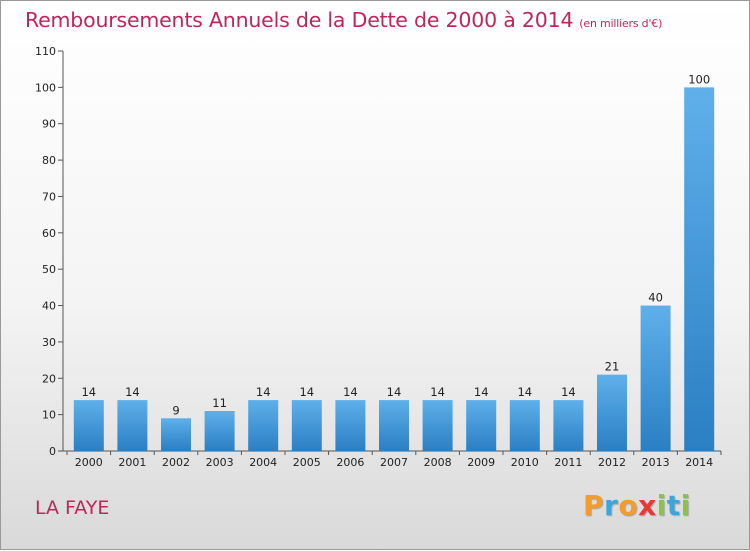 The width and height of the screenshot is (750, 551). What do you see at coordinates (220, 462) in the screenshot?
I see `x-tick-label: 2003` at bounding box center [220, 462].